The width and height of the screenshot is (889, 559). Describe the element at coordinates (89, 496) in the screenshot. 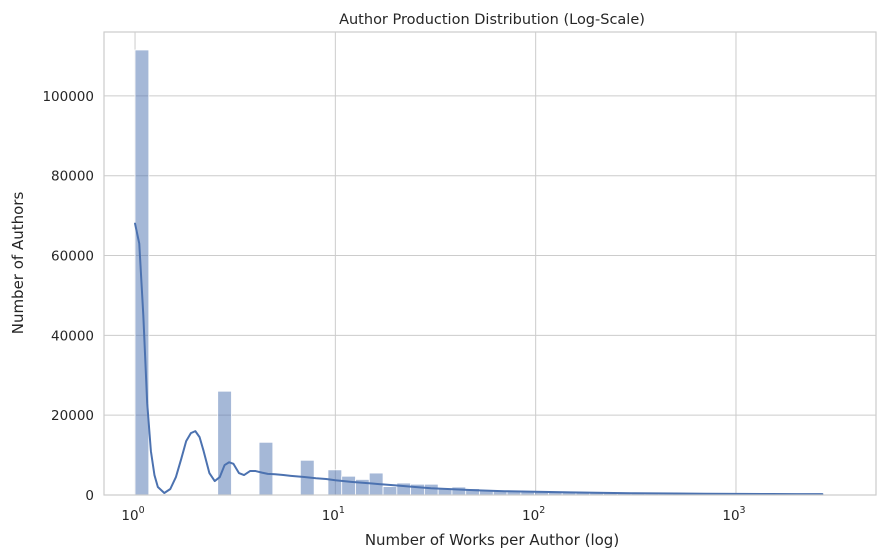

I see `y-tick-label: 0` at that location.